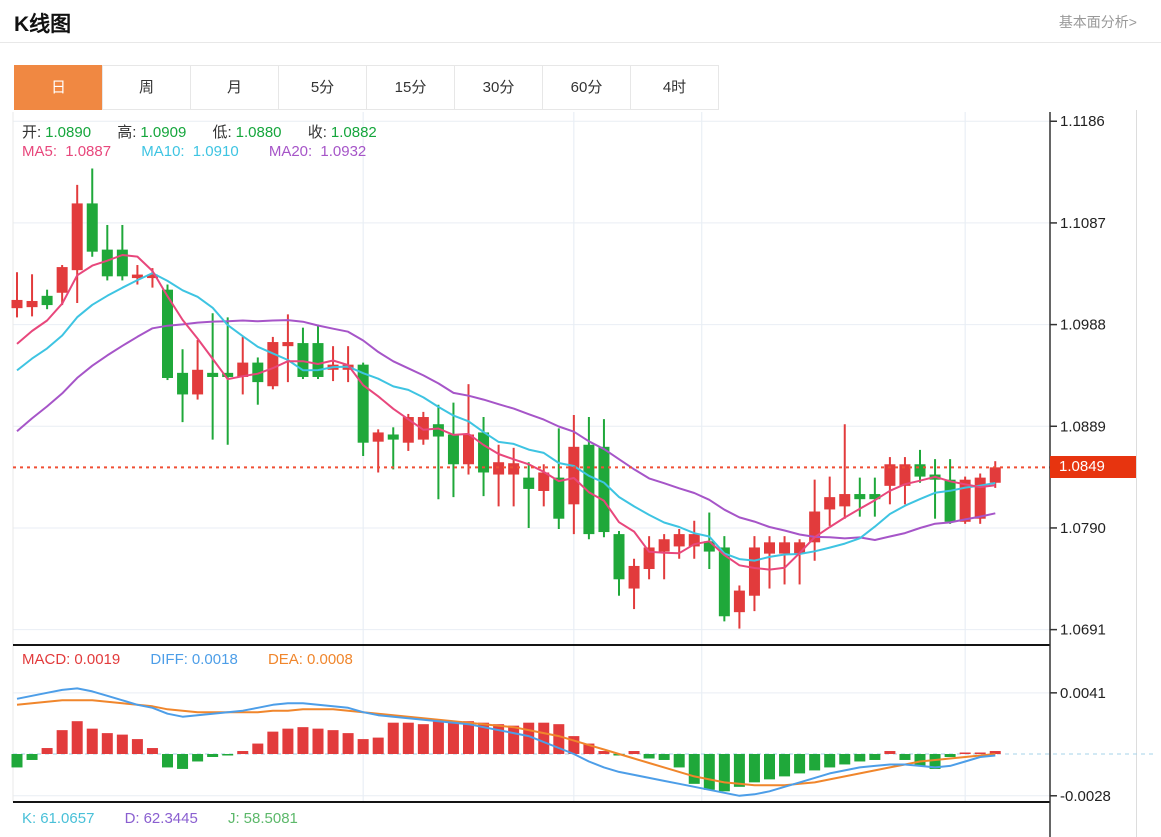 Image resolution: width=1161 pixels, height=837 pixels. What do you see at coordinates (201, 131) in the screenshot?
I see `ohlc-legend: 开: 1.0890 高: 1.0909 低: 1.0880 收: 1.0882` at bounding box center [201, 131].